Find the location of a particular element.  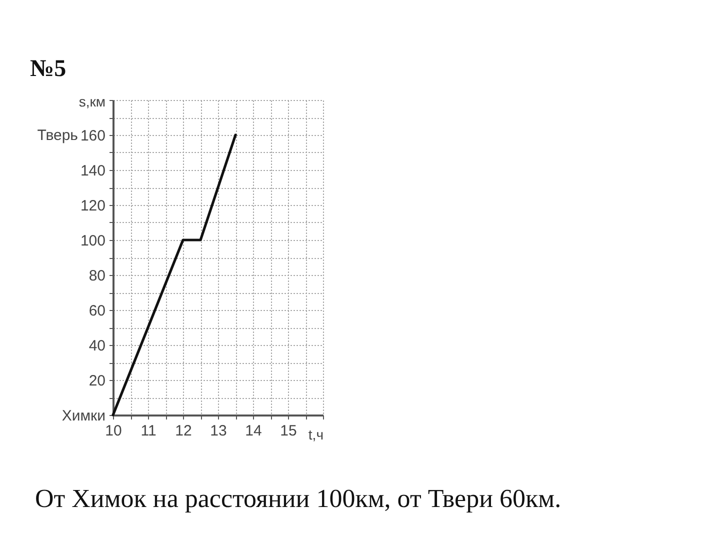

x-tick-label: 10 is located at coordinates (113, 431).